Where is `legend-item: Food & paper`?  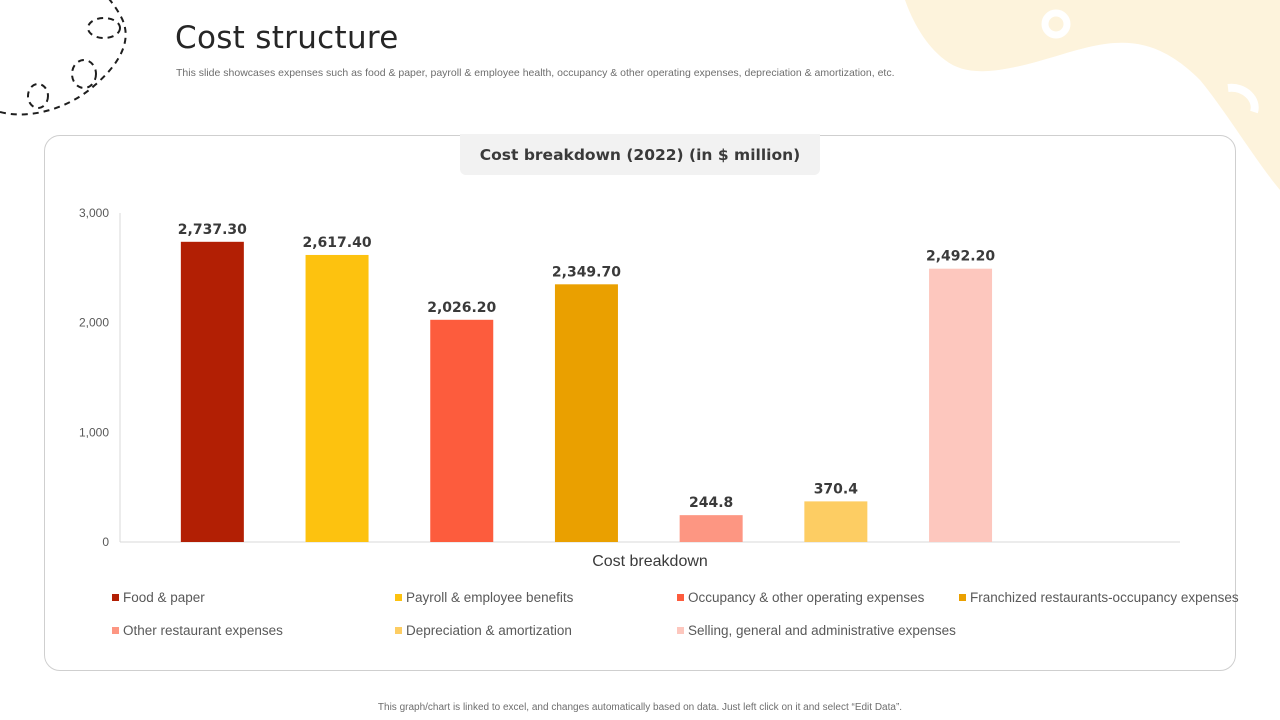
legend-item: Food & paper is located at coordinates (158, 597).